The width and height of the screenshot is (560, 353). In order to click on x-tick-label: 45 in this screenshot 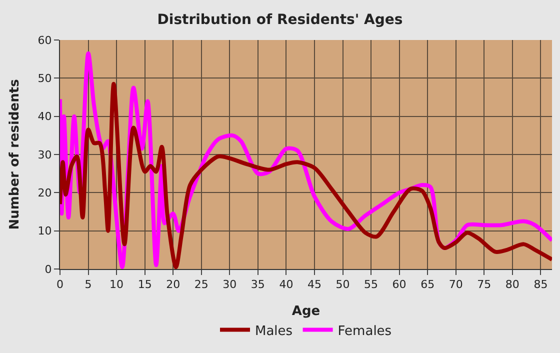, I will do `click(314, 285)`.